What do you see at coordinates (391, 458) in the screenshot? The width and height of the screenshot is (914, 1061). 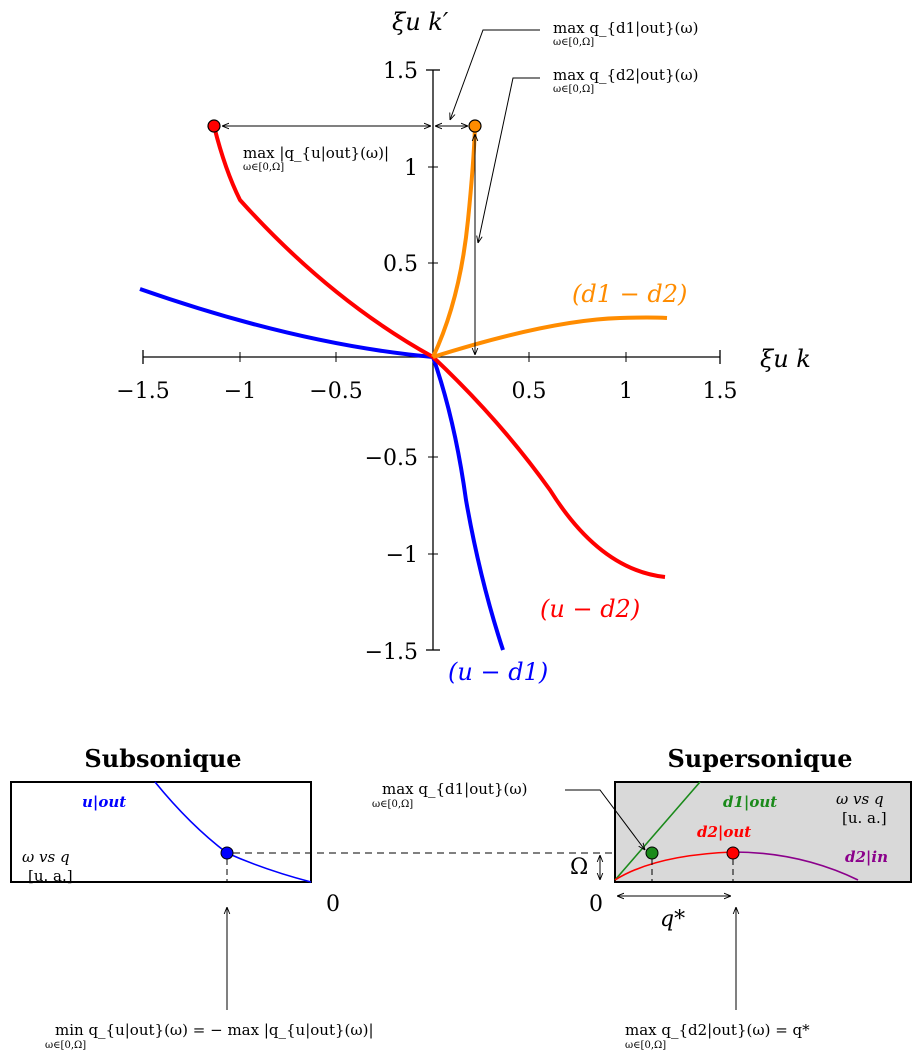 I see `y-tick-label: −0.5` at bounding box center [391, 458].